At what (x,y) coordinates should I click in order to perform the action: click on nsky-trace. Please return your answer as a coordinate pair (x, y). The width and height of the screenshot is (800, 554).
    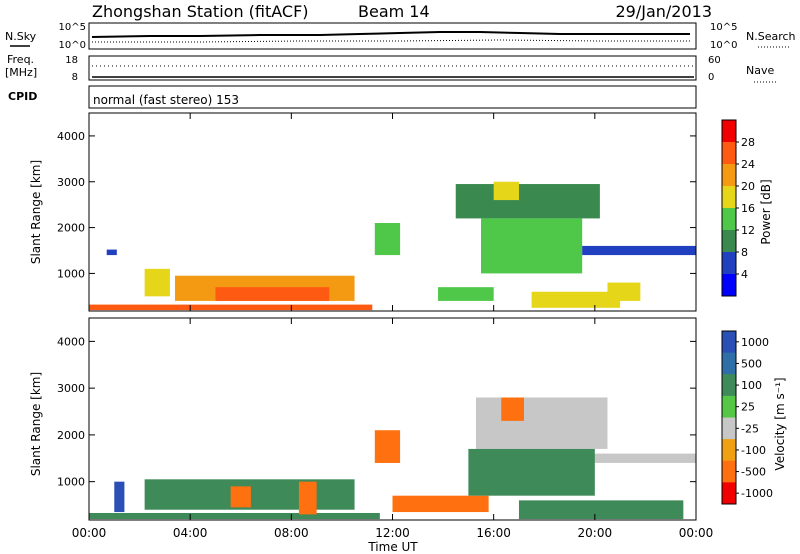
    Looking at the image, I should click on (390, 34).